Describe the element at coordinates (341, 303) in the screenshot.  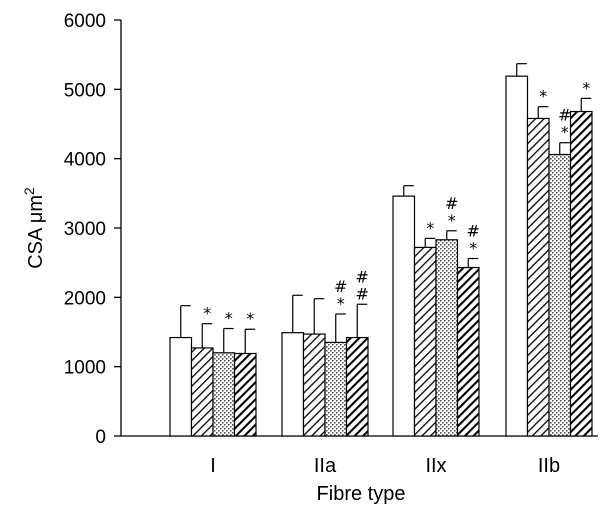
I see `annotation-iia-3: *` at that location.